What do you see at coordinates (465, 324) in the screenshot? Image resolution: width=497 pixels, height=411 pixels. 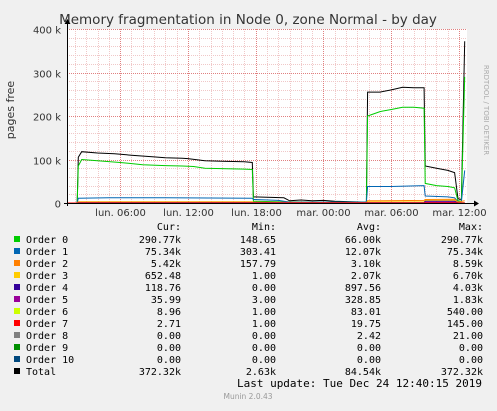 I see `legend-value-max: 145.00` at bounding box center [465, 324].